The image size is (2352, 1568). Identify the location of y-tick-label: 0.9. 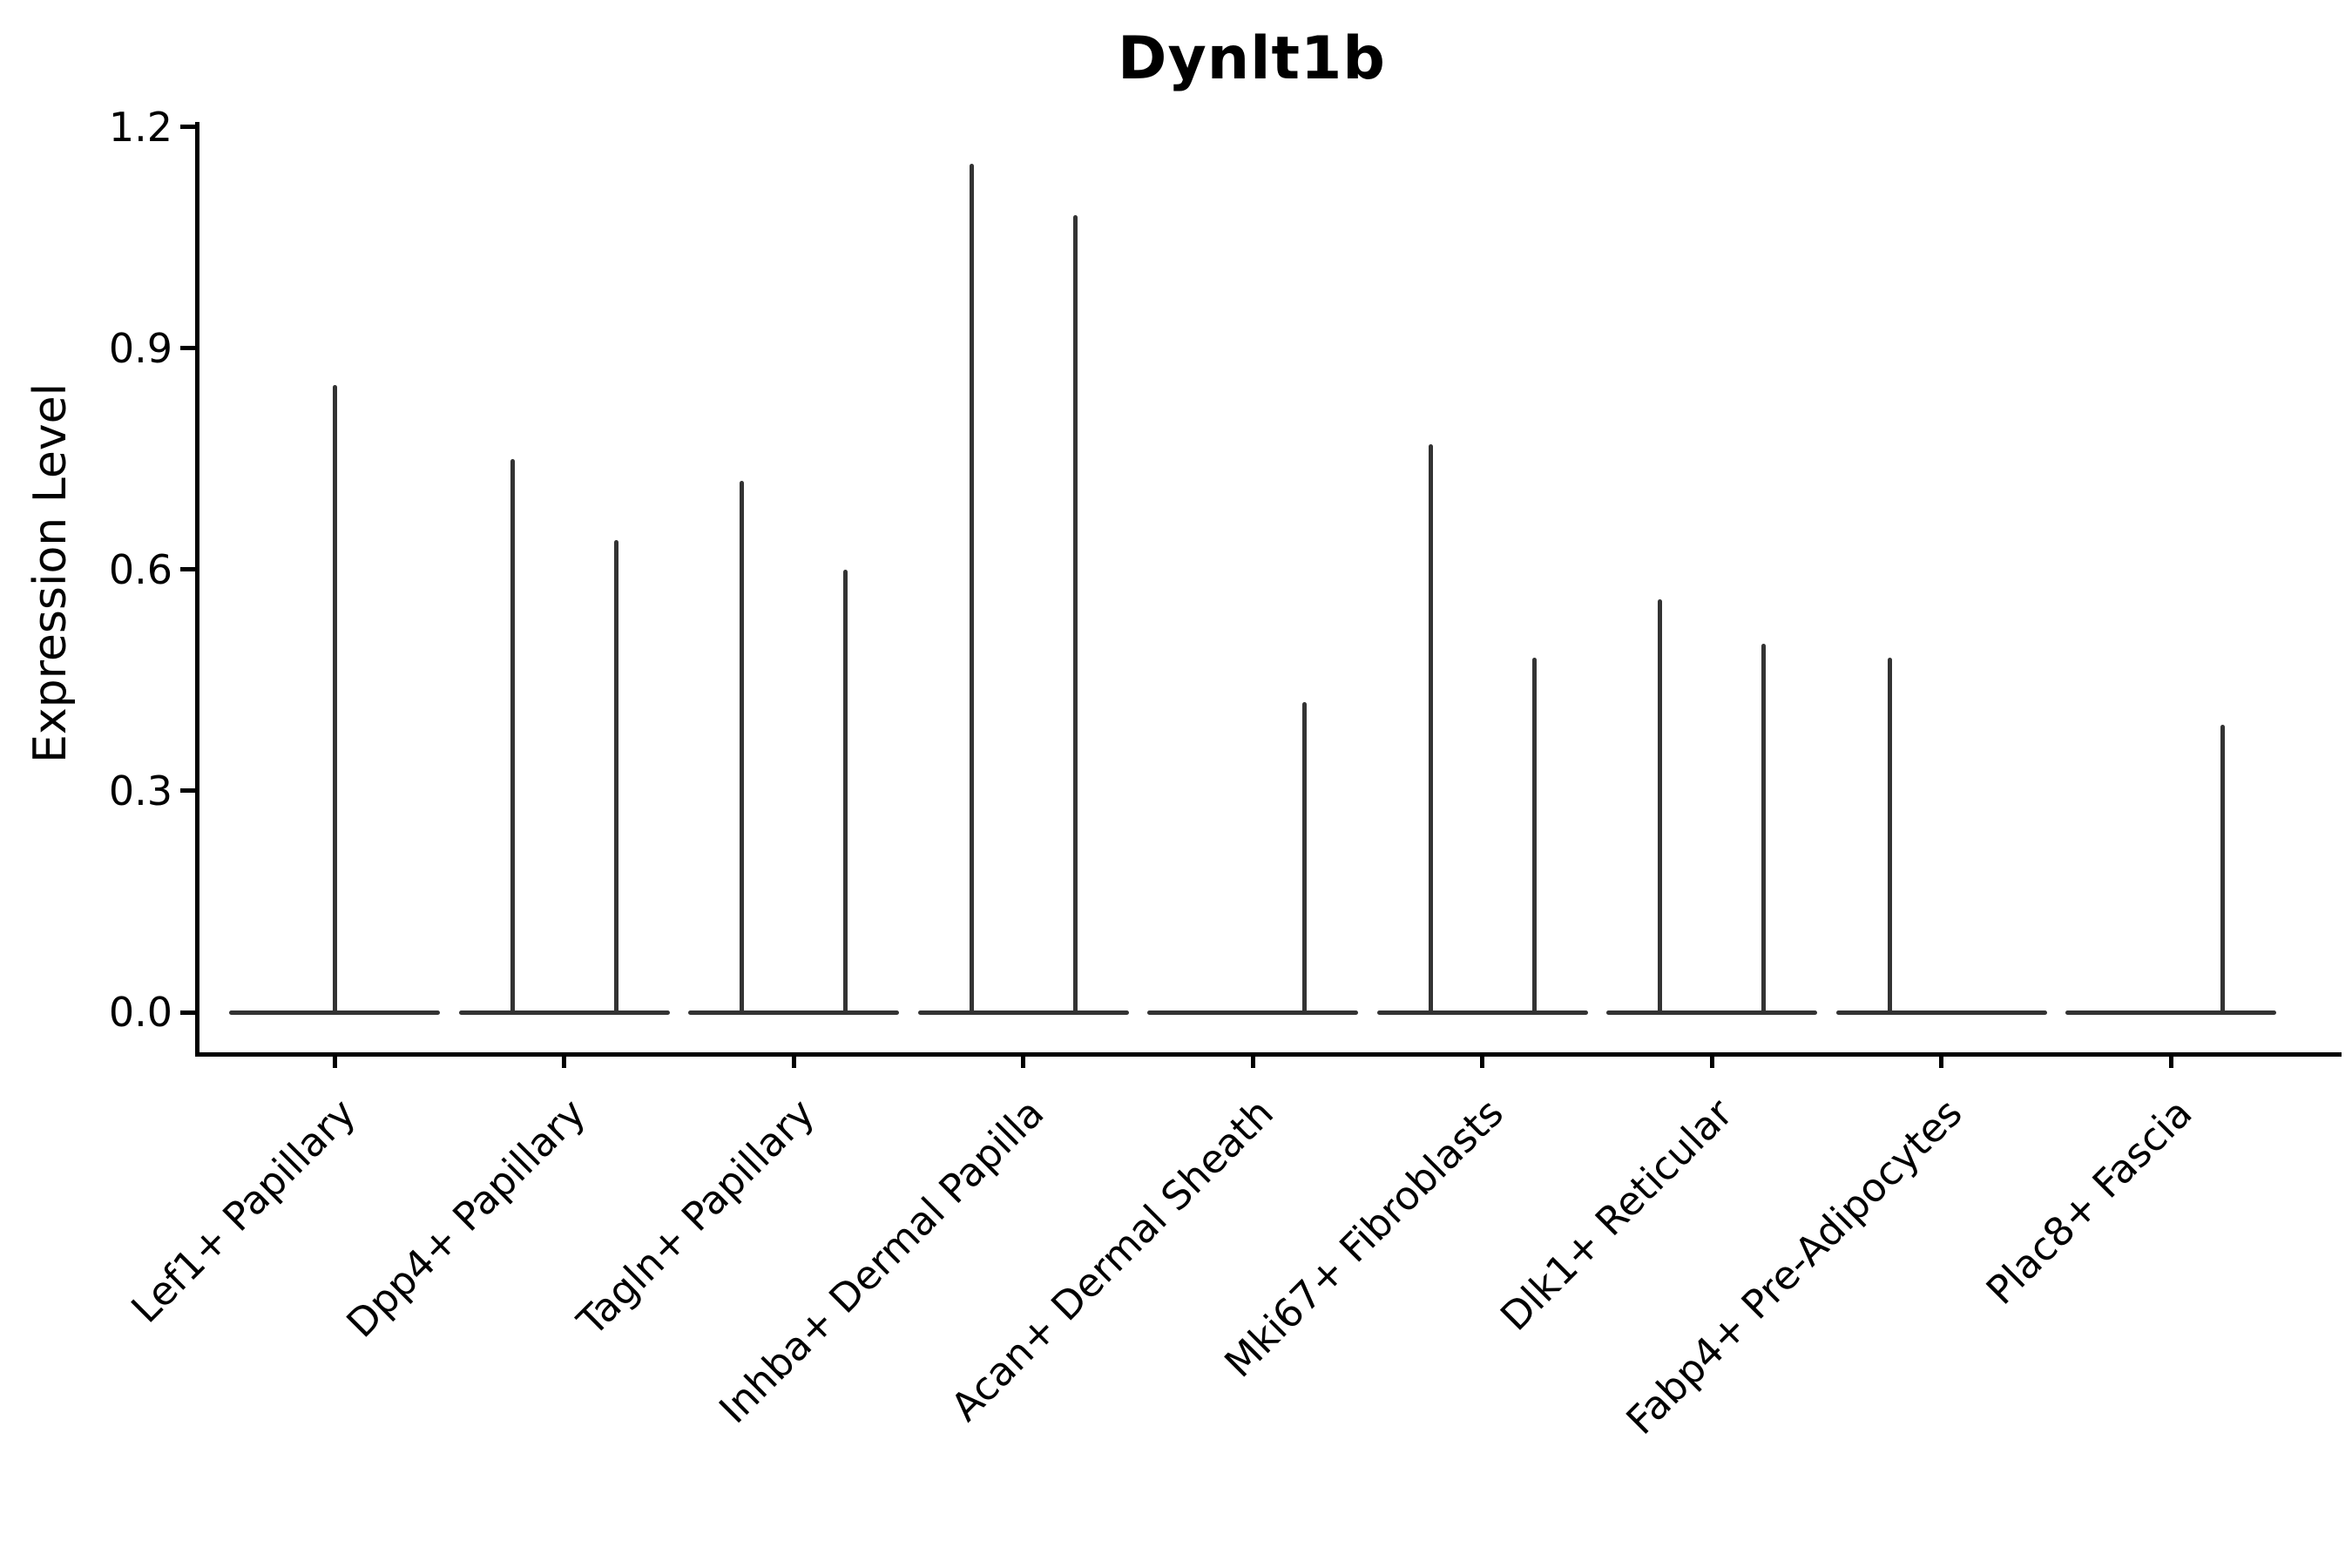
(140, 348).